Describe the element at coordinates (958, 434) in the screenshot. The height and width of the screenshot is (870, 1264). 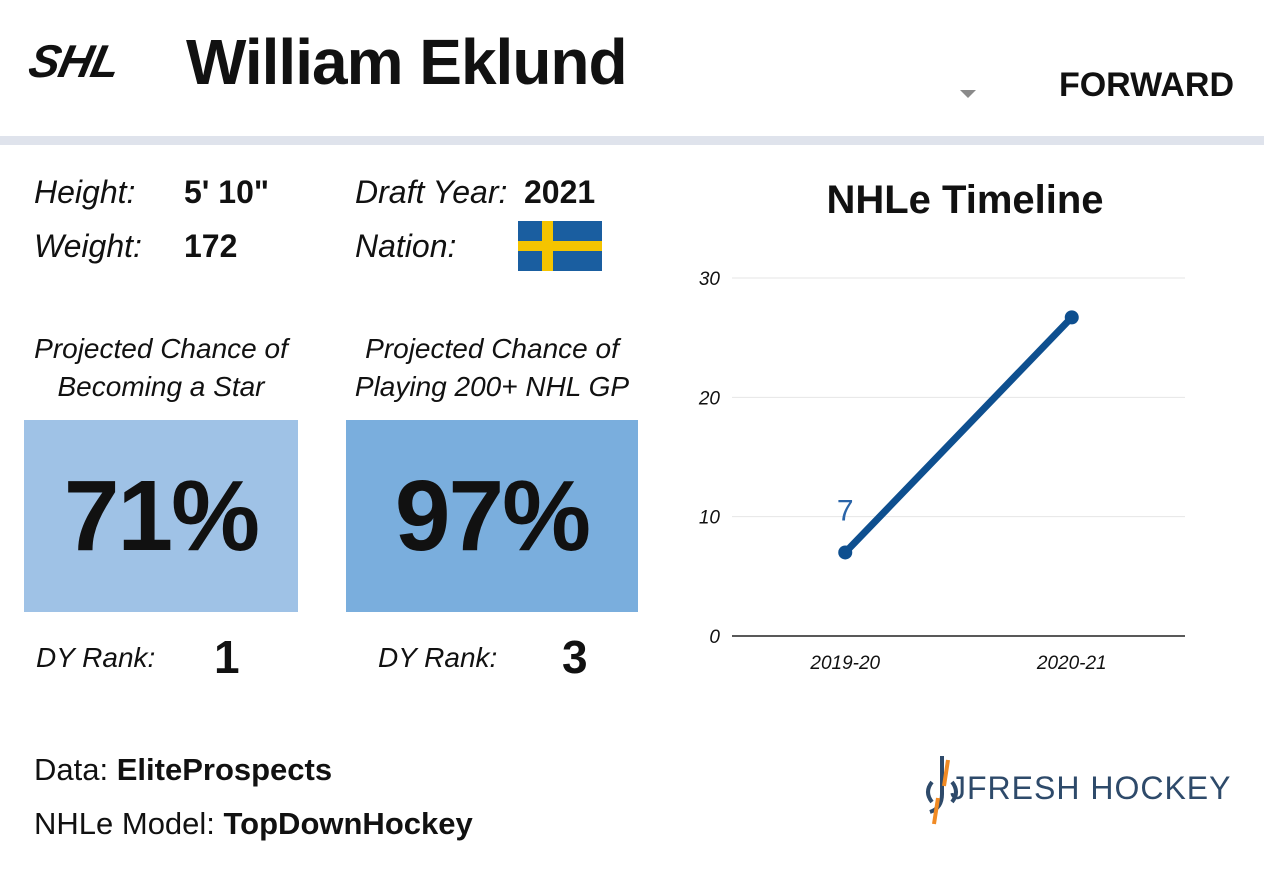
I see `series-line-nhle` at that location.